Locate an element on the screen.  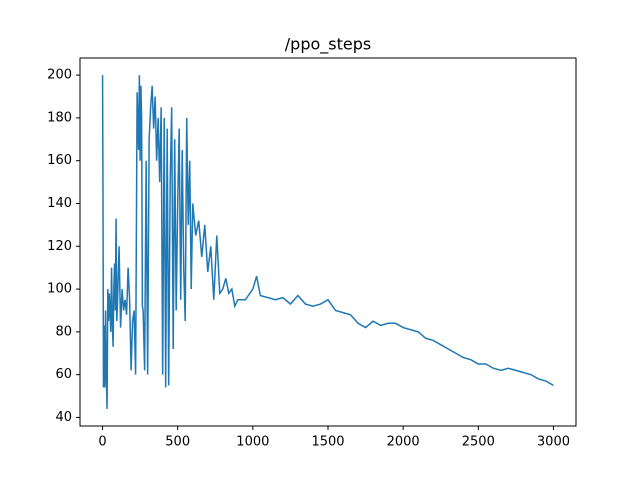
x-tick-label: 1000 is located at coordinates (252, 442).